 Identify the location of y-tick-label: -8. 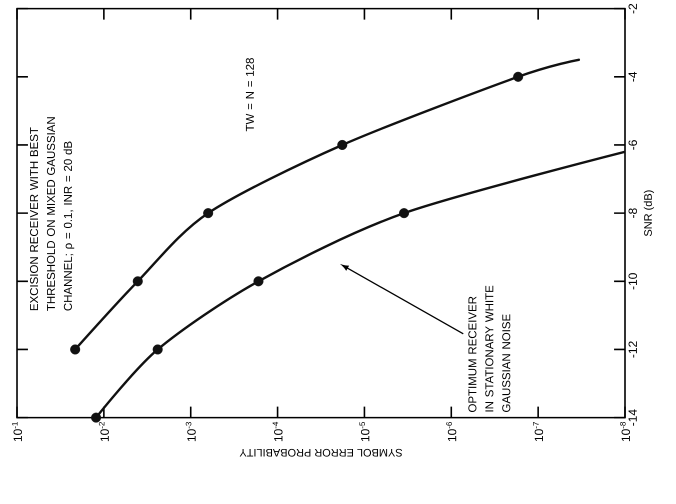
(632, 213).